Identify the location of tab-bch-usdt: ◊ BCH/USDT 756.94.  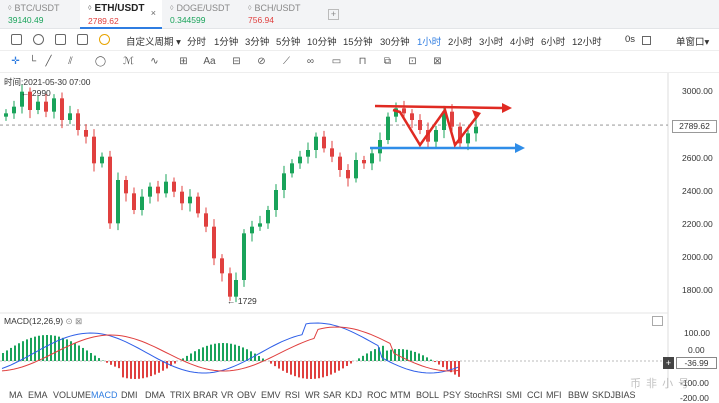
(280, 14).